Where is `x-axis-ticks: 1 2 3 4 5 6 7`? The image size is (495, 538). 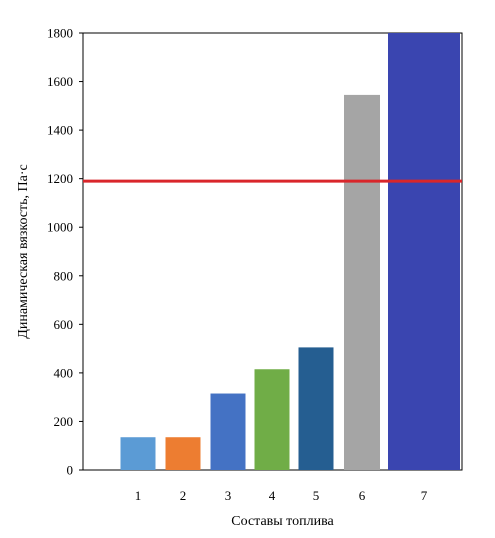
x-axis-ticks: 1 2 3 4 5 6 7 is located at coordinates (281, 495).